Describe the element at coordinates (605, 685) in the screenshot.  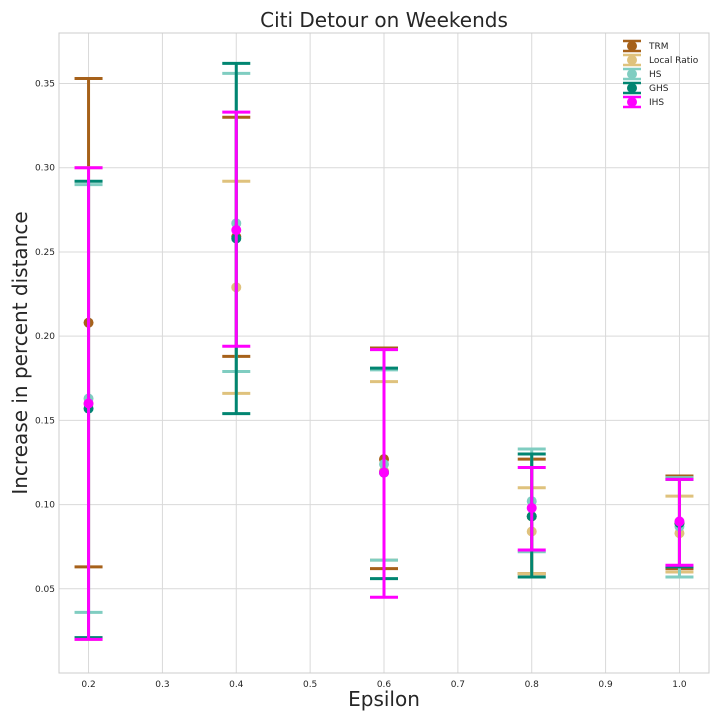
I see `x-tick-label: 0.9` at that location.